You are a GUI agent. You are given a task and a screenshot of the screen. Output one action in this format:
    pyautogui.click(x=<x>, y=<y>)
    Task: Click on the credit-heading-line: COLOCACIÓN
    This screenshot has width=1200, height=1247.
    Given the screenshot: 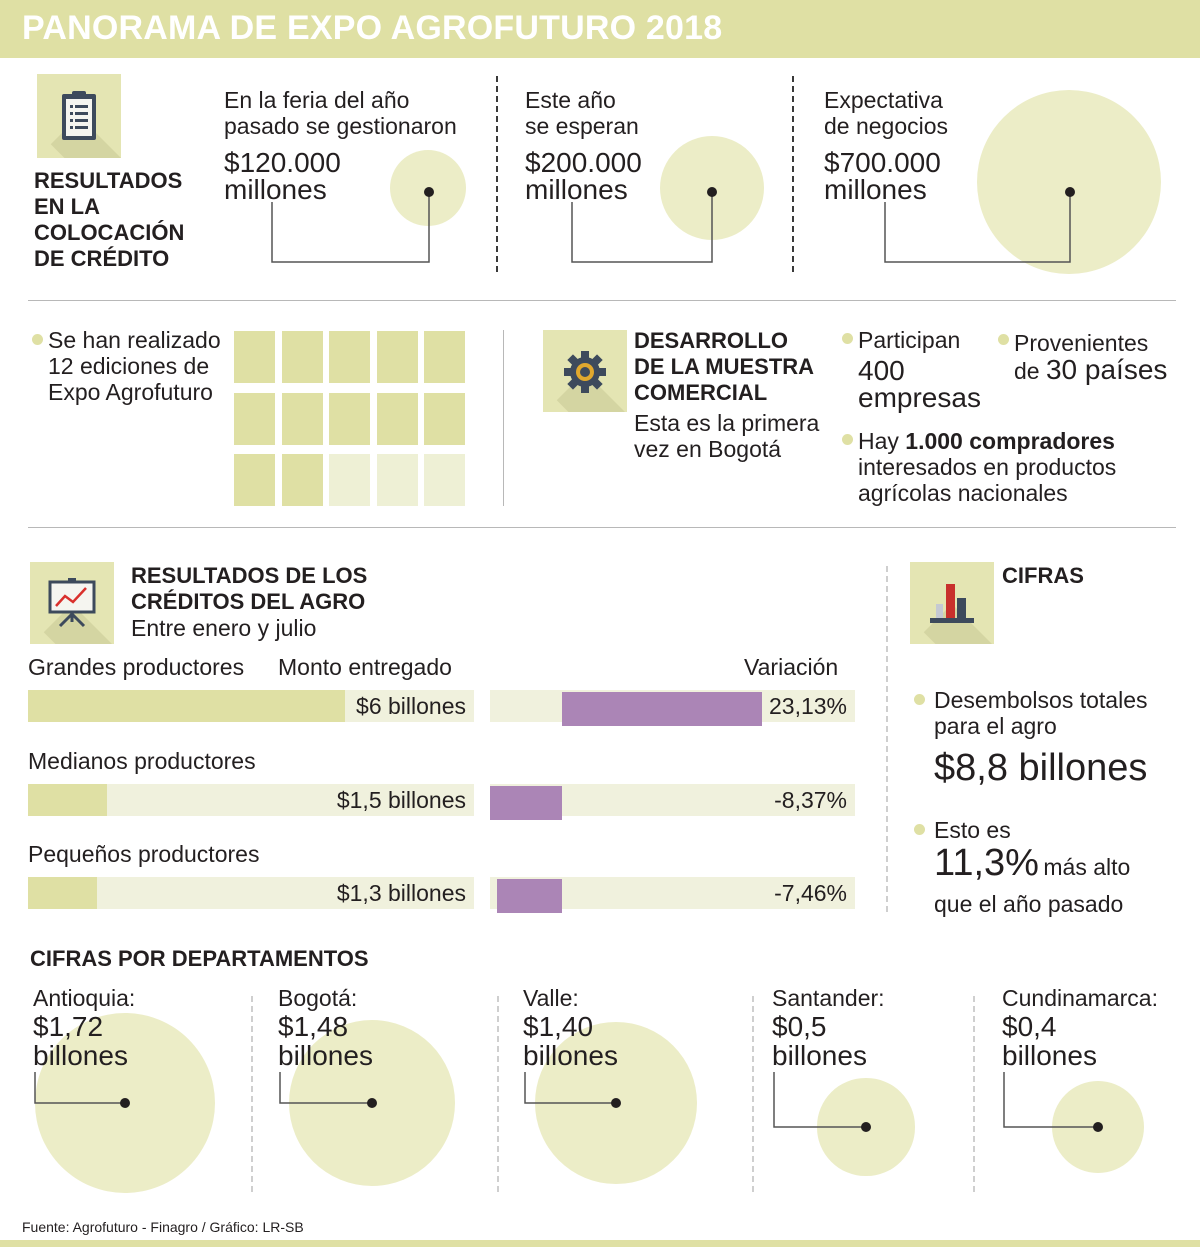 What is the action you would take?
    pyautogui.click(x=109, y=232)
    